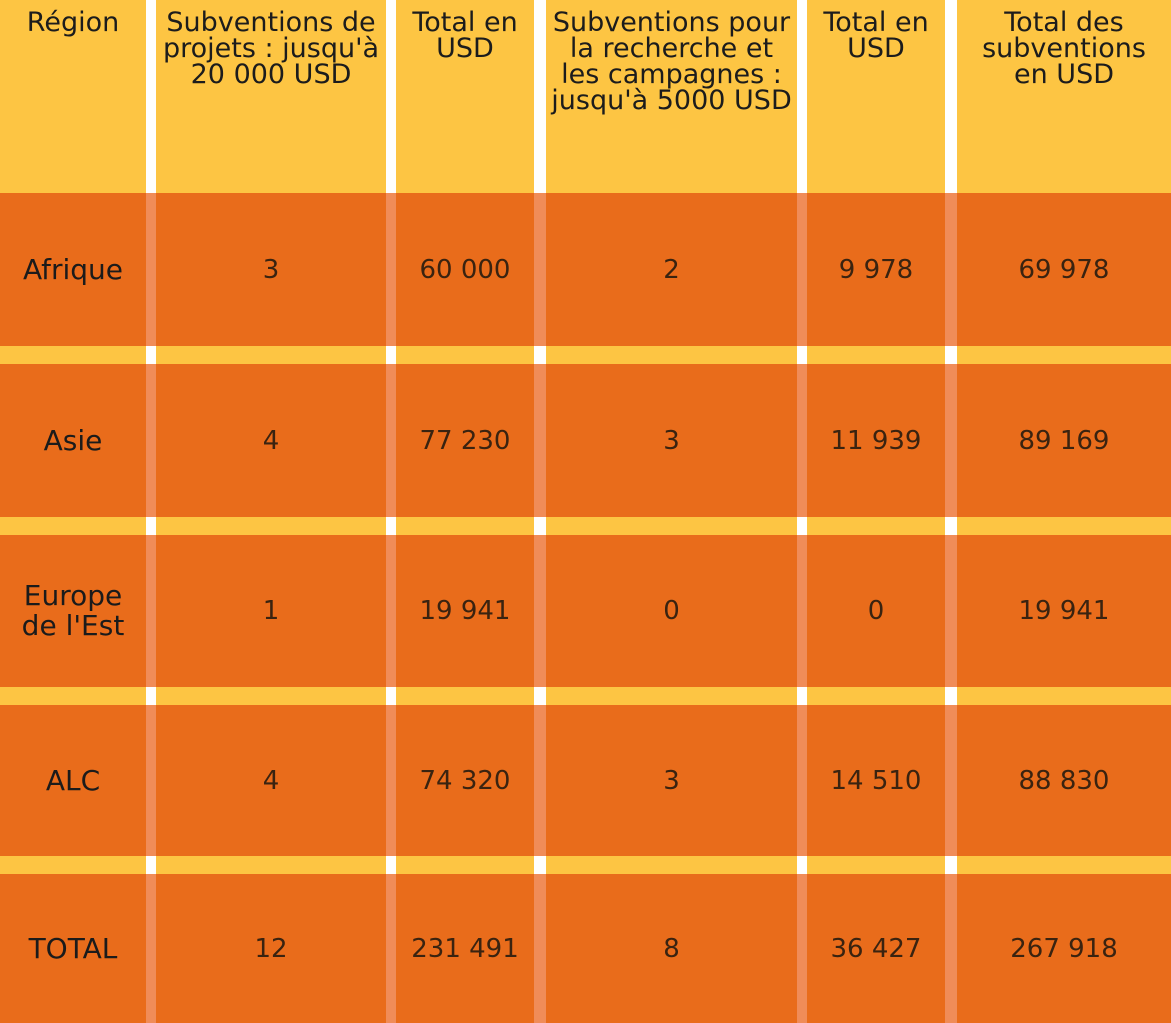  I want to click on header-project-total: Total en USD, so click(465, 35).